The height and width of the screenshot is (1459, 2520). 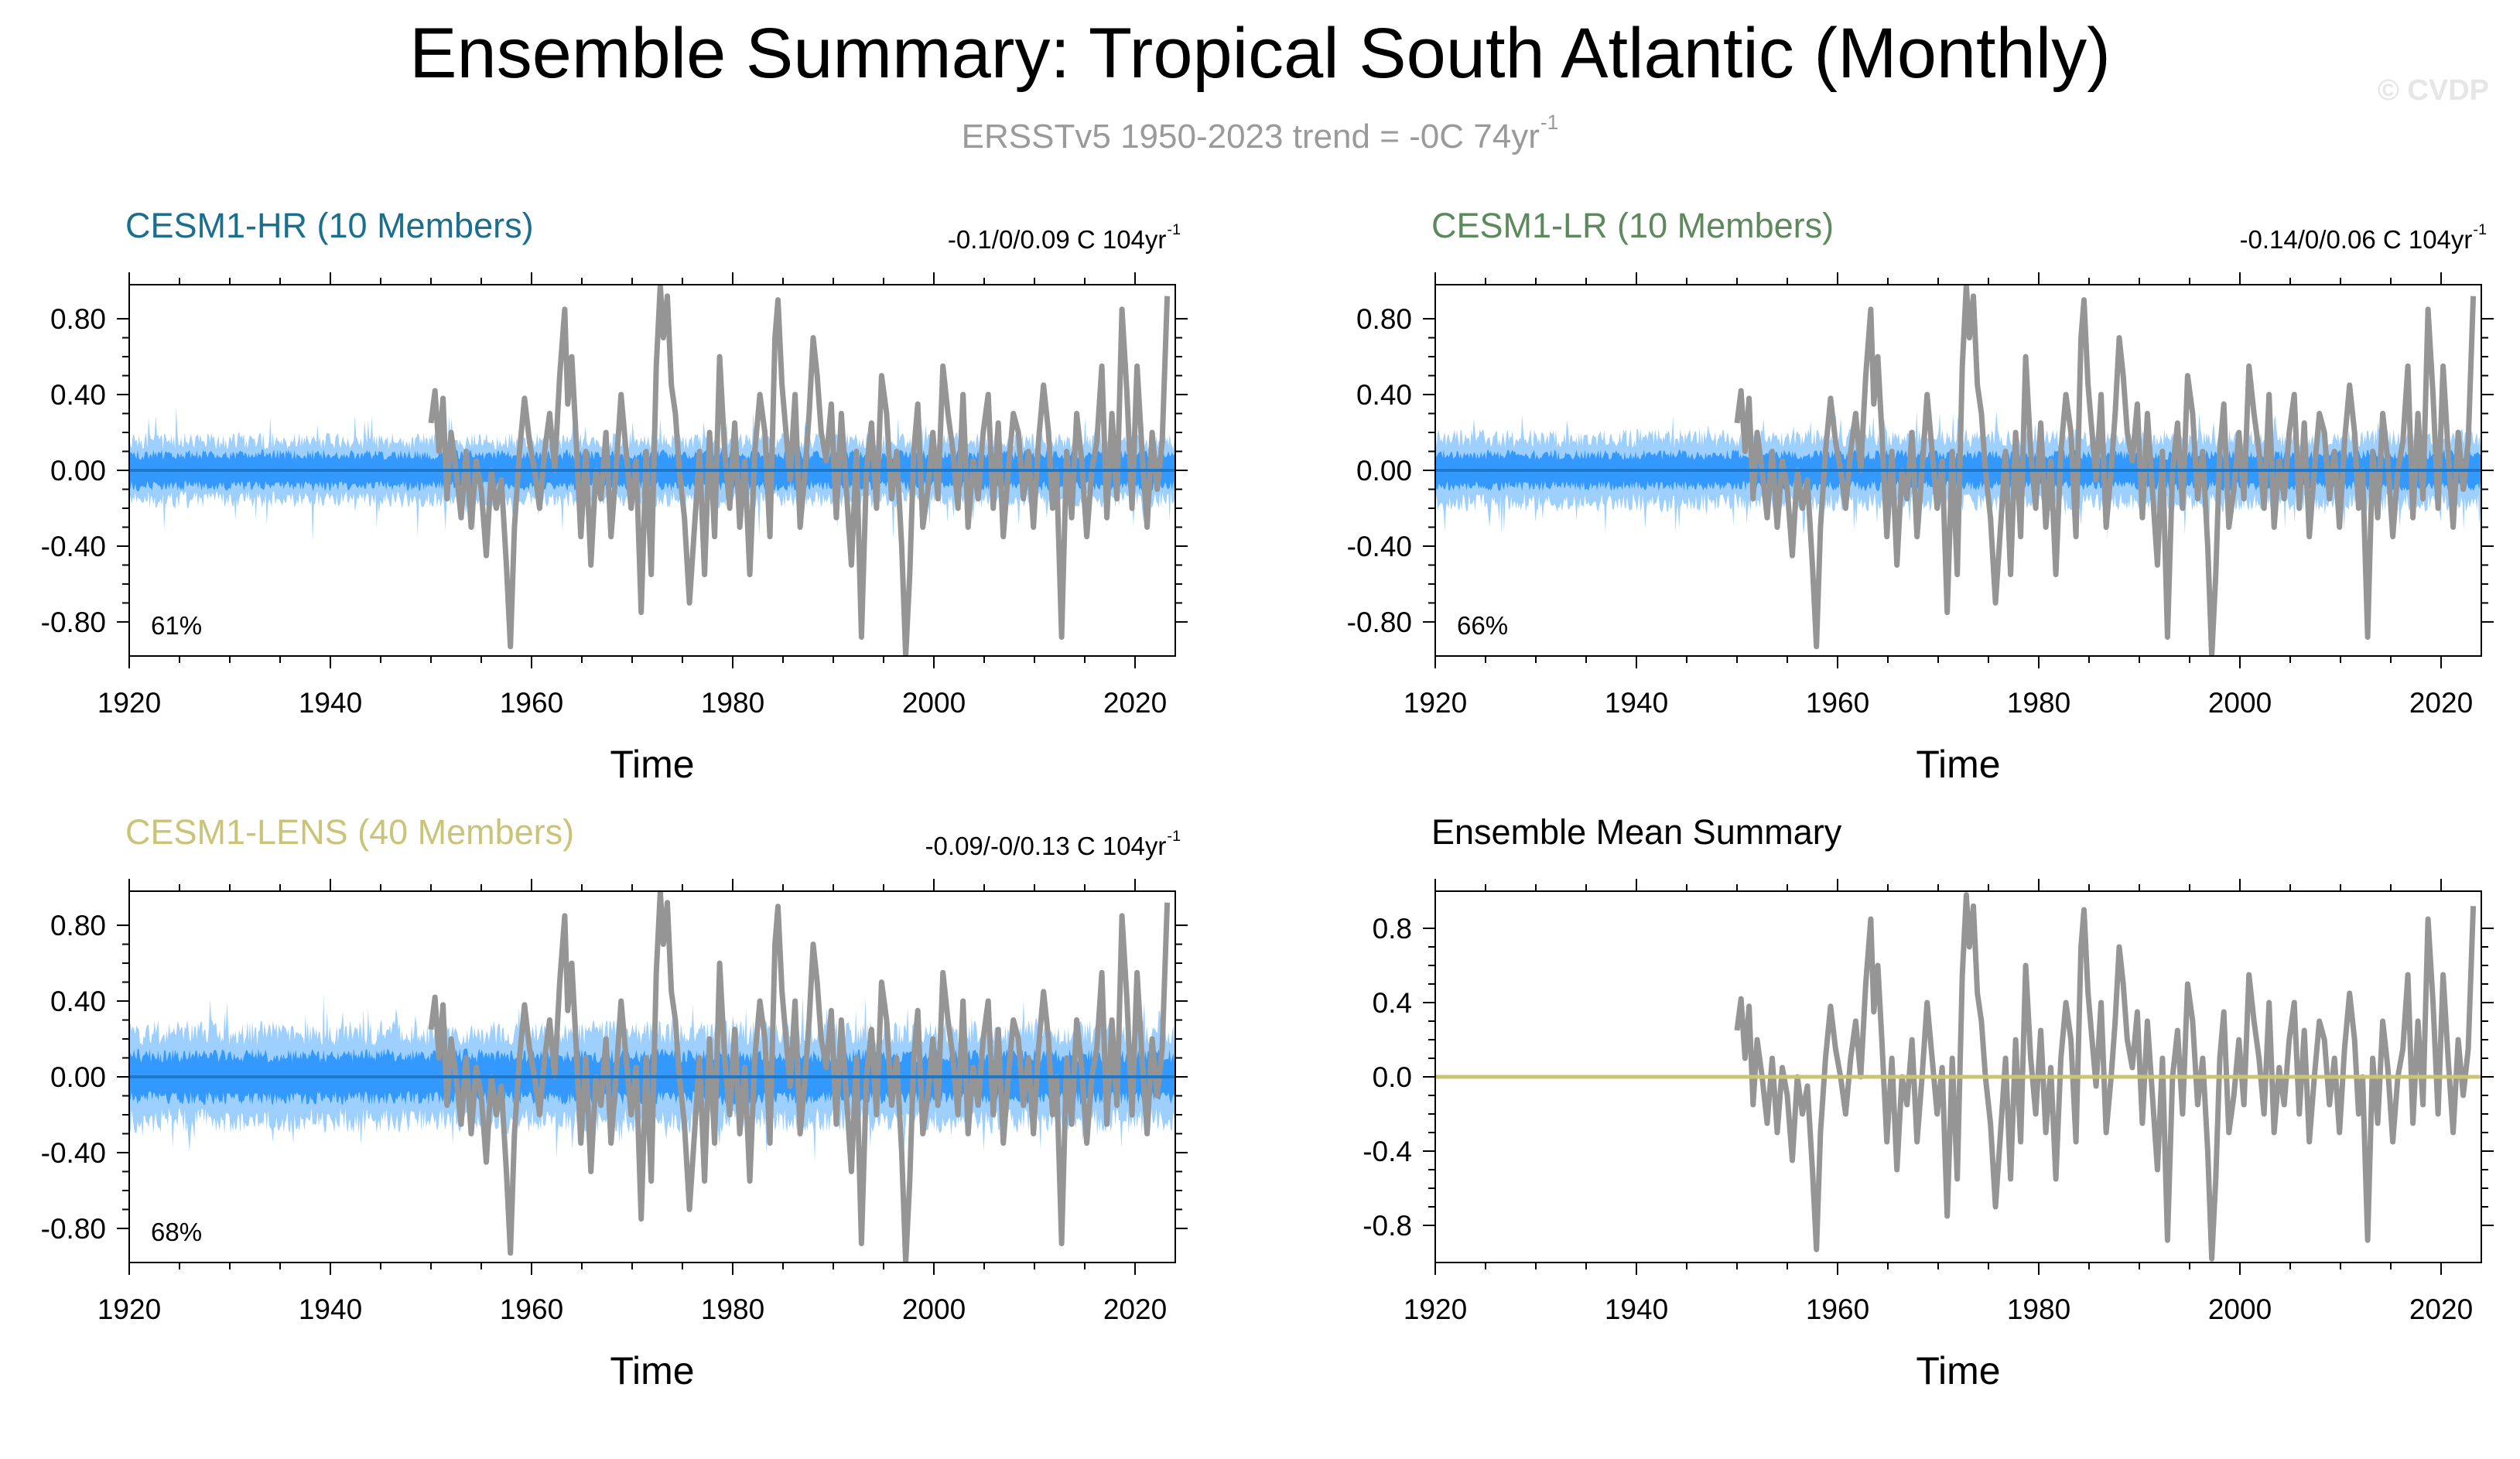 What do you see at coordinates (1482, 625) in the screenshot?
I see `percent-label: 66%` at bounding box center [1482, 625].